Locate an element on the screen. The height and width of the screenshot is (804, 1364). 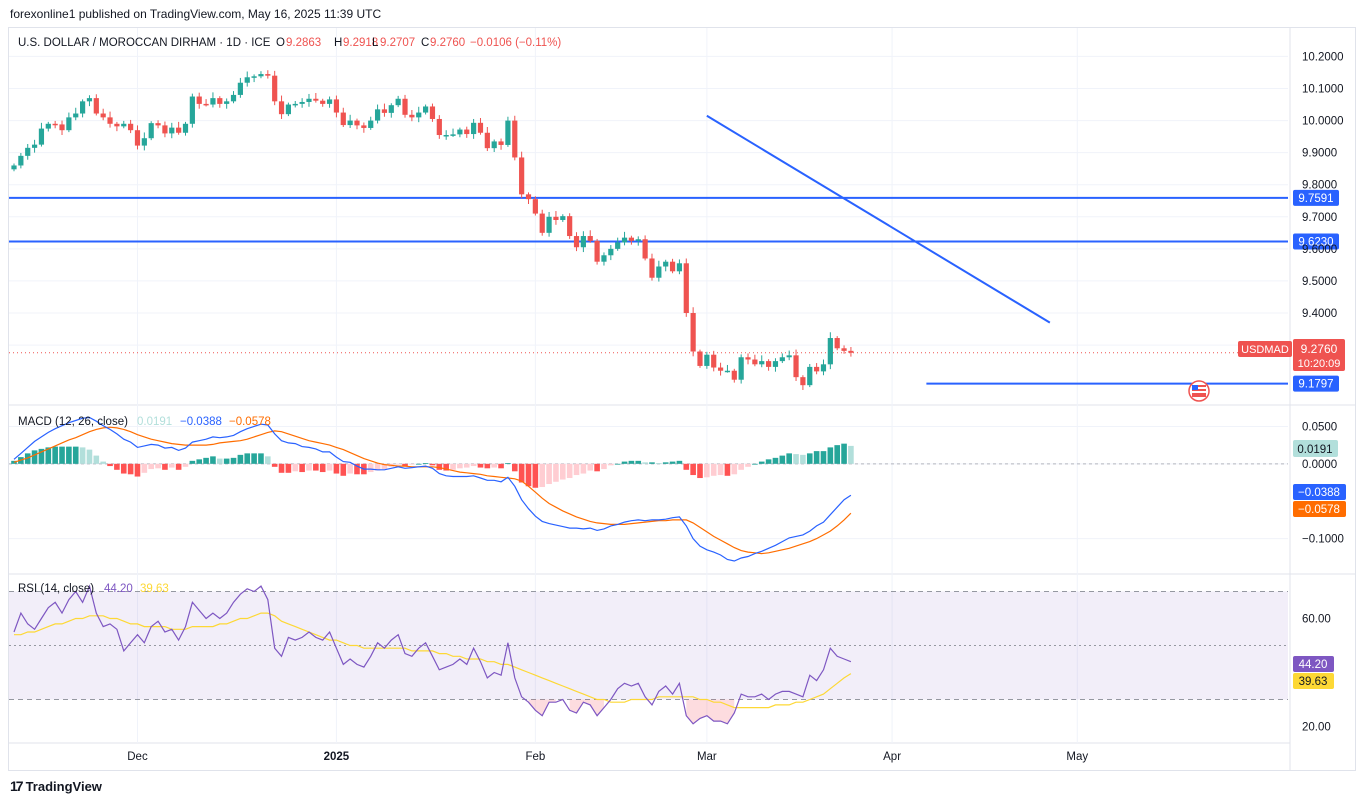
time-tick-label: May is located at coordinates (1077, 757).